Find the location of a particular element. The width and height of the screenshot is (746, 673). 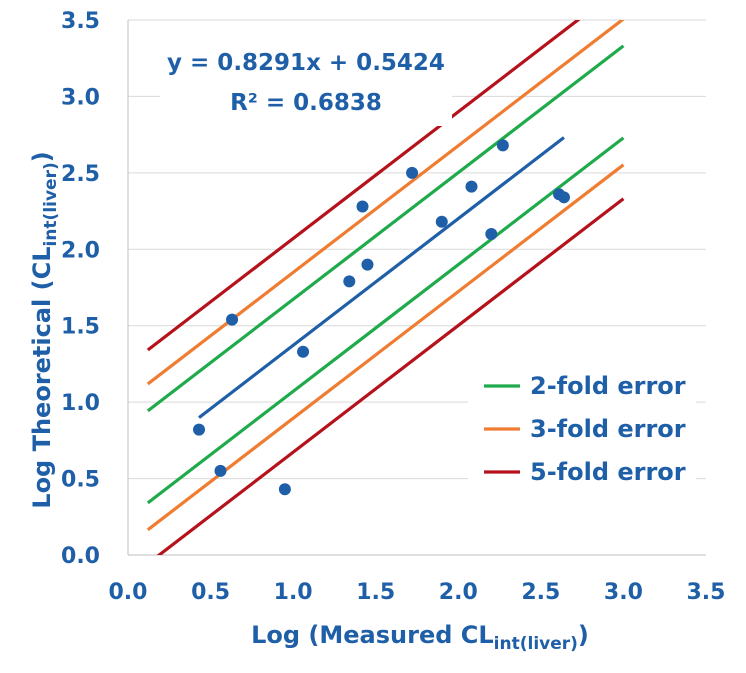

y-tick-label: 1.5 is located at coordinates (80, 327).